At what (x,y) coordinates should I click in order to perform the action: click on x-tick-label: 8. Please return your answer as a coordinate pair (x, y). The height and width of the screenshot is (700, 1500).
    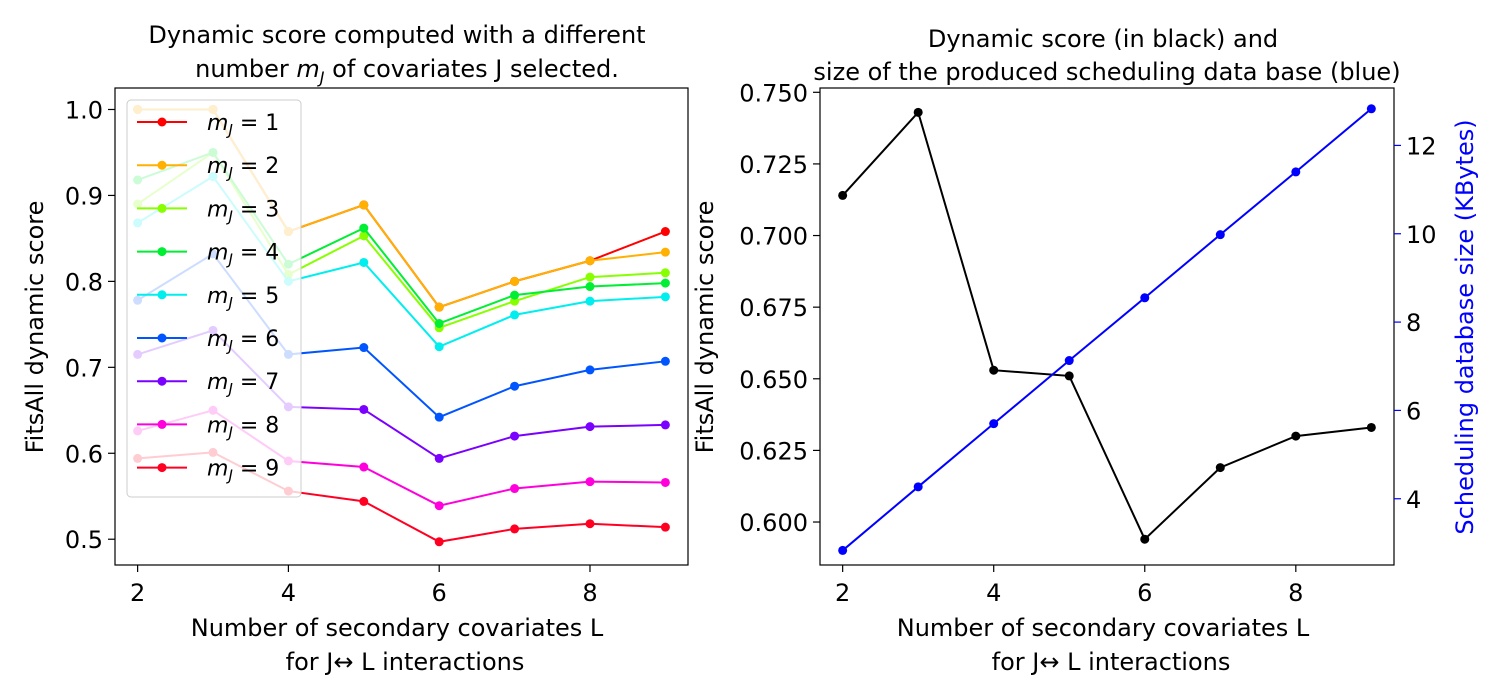
    Looking at the image, I should click on (1295, 593).